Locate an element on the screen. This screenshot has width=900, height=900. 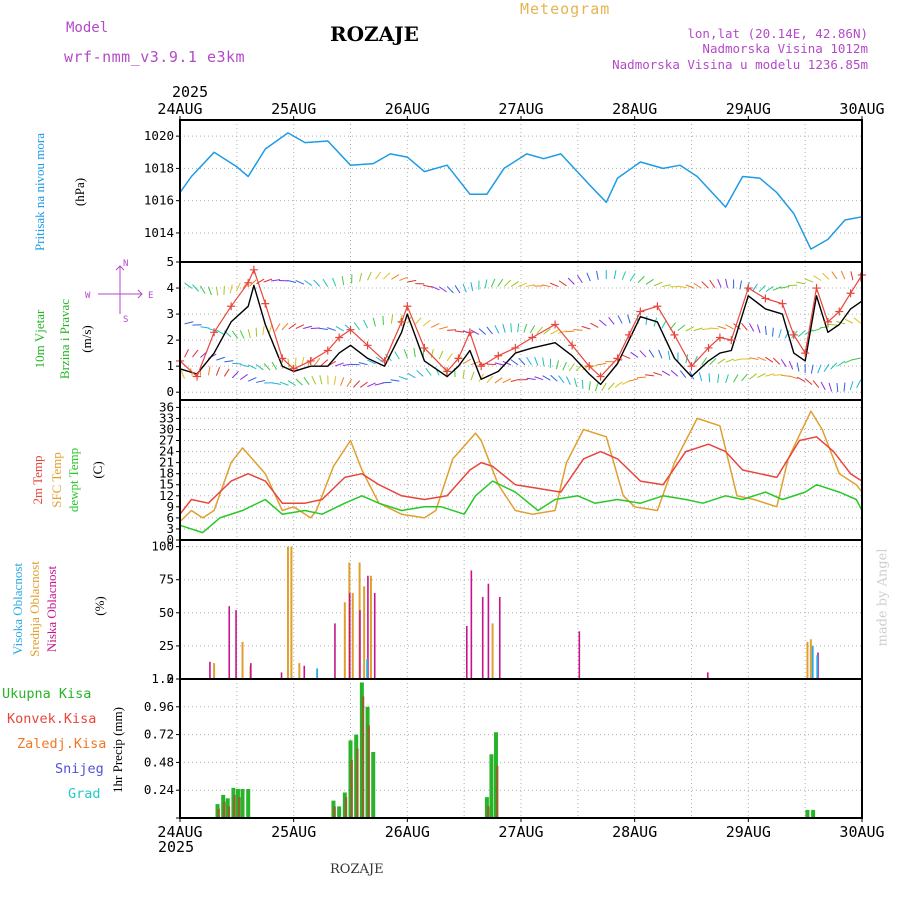
x-tick-label-bottom: 28AUG is located at coordinates (634, 832).